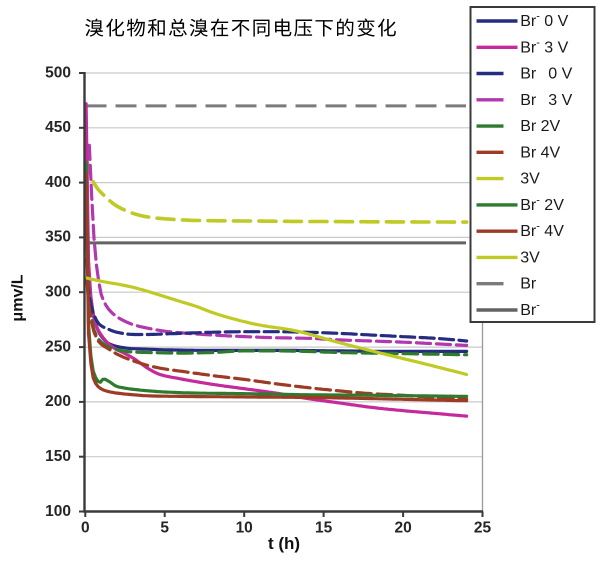  What do you see at coordinates (542, 204) in the screenshot?
I see `svg-text: Br- 2V` at bounding box center [542, 204].